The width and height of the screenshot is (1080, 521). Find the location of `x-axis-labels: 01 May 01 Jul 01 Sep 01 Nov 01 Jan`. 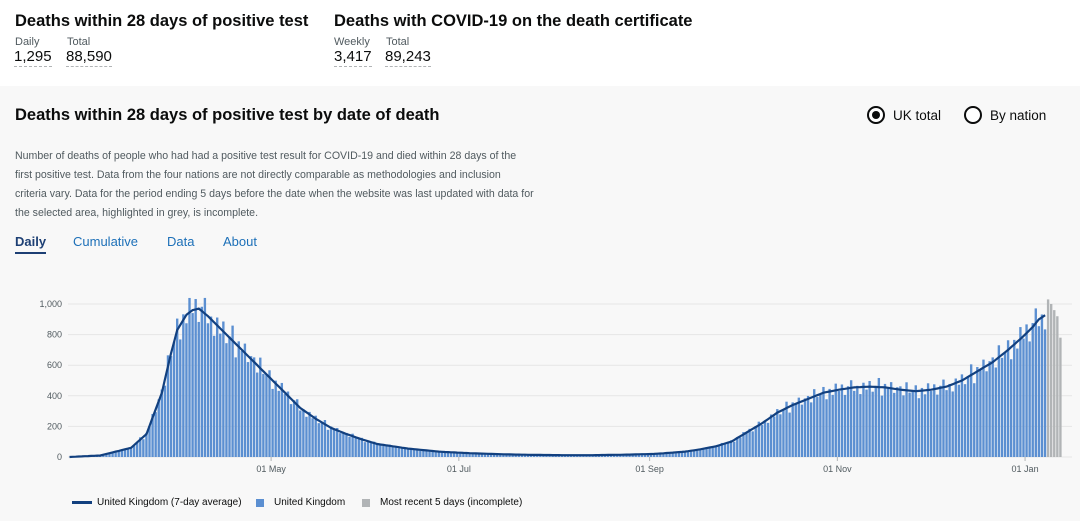

x-axis-labels: 01 May 01 Jul 01 Sep 01 Nov 01 Jan is located at coordinates (647, 465).